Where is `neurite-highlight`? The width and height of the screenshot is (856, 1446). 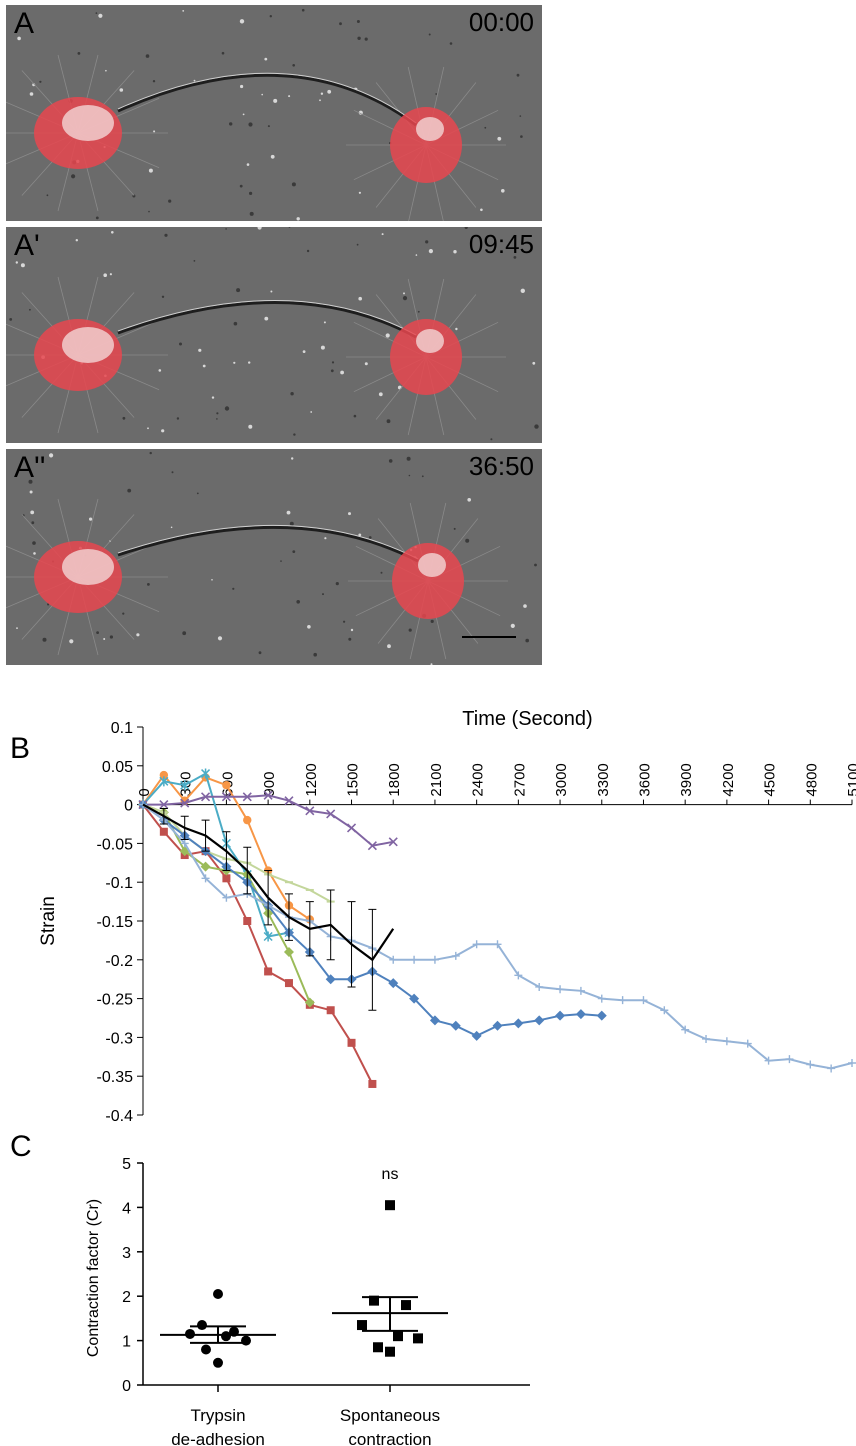 neurite-highlight is located at coordinates (267, 318).